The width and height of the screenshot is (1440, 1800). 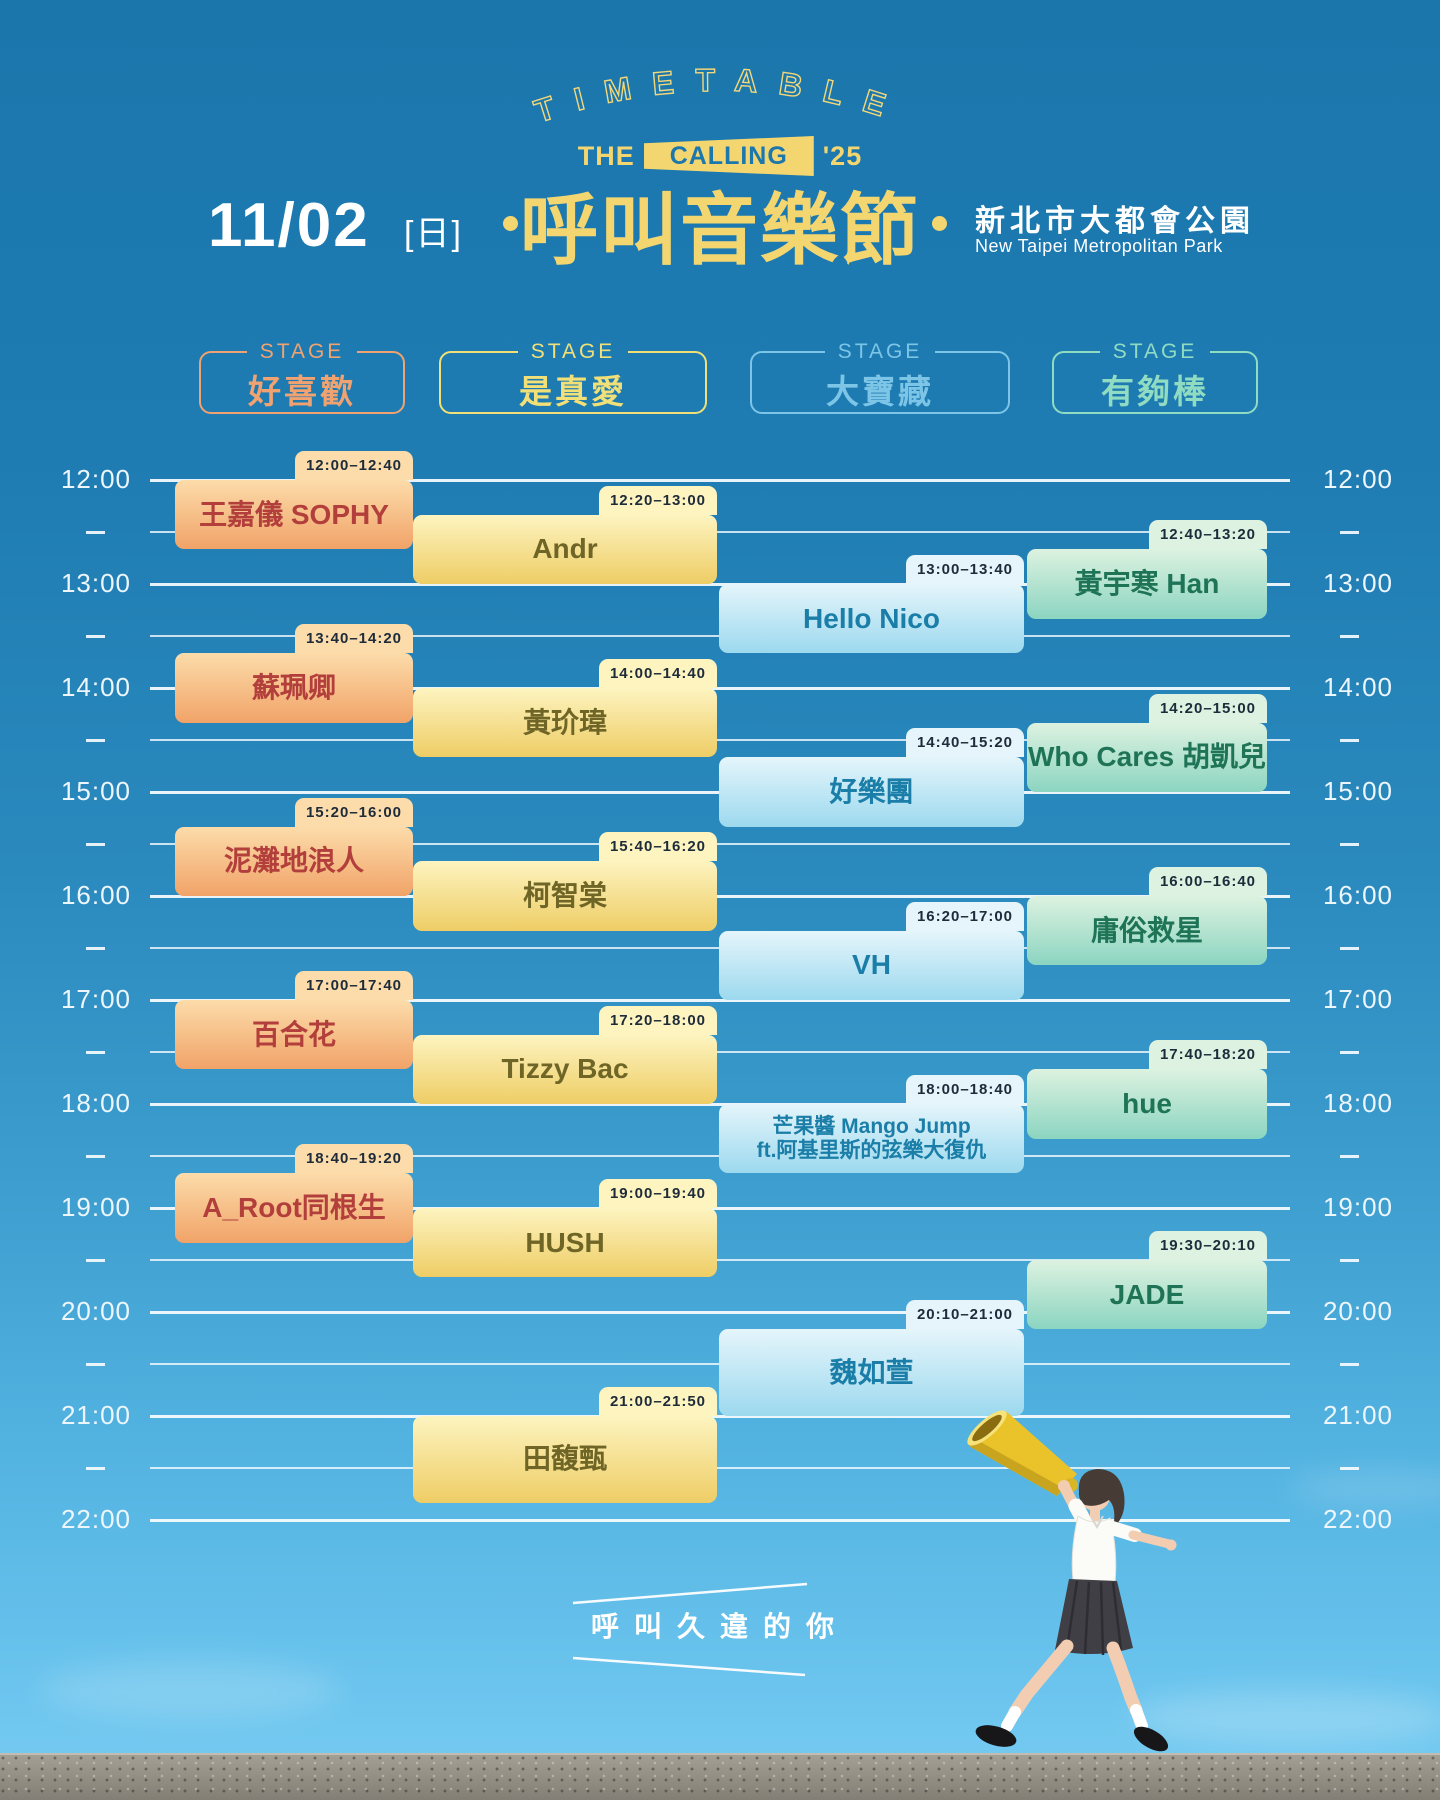 What do you see at coordinates (1147, 742) in the screenshot?
I see `event-block: 14:20–15:00 Who Cares 胡凱兒` at bounding box center [1147, 742].